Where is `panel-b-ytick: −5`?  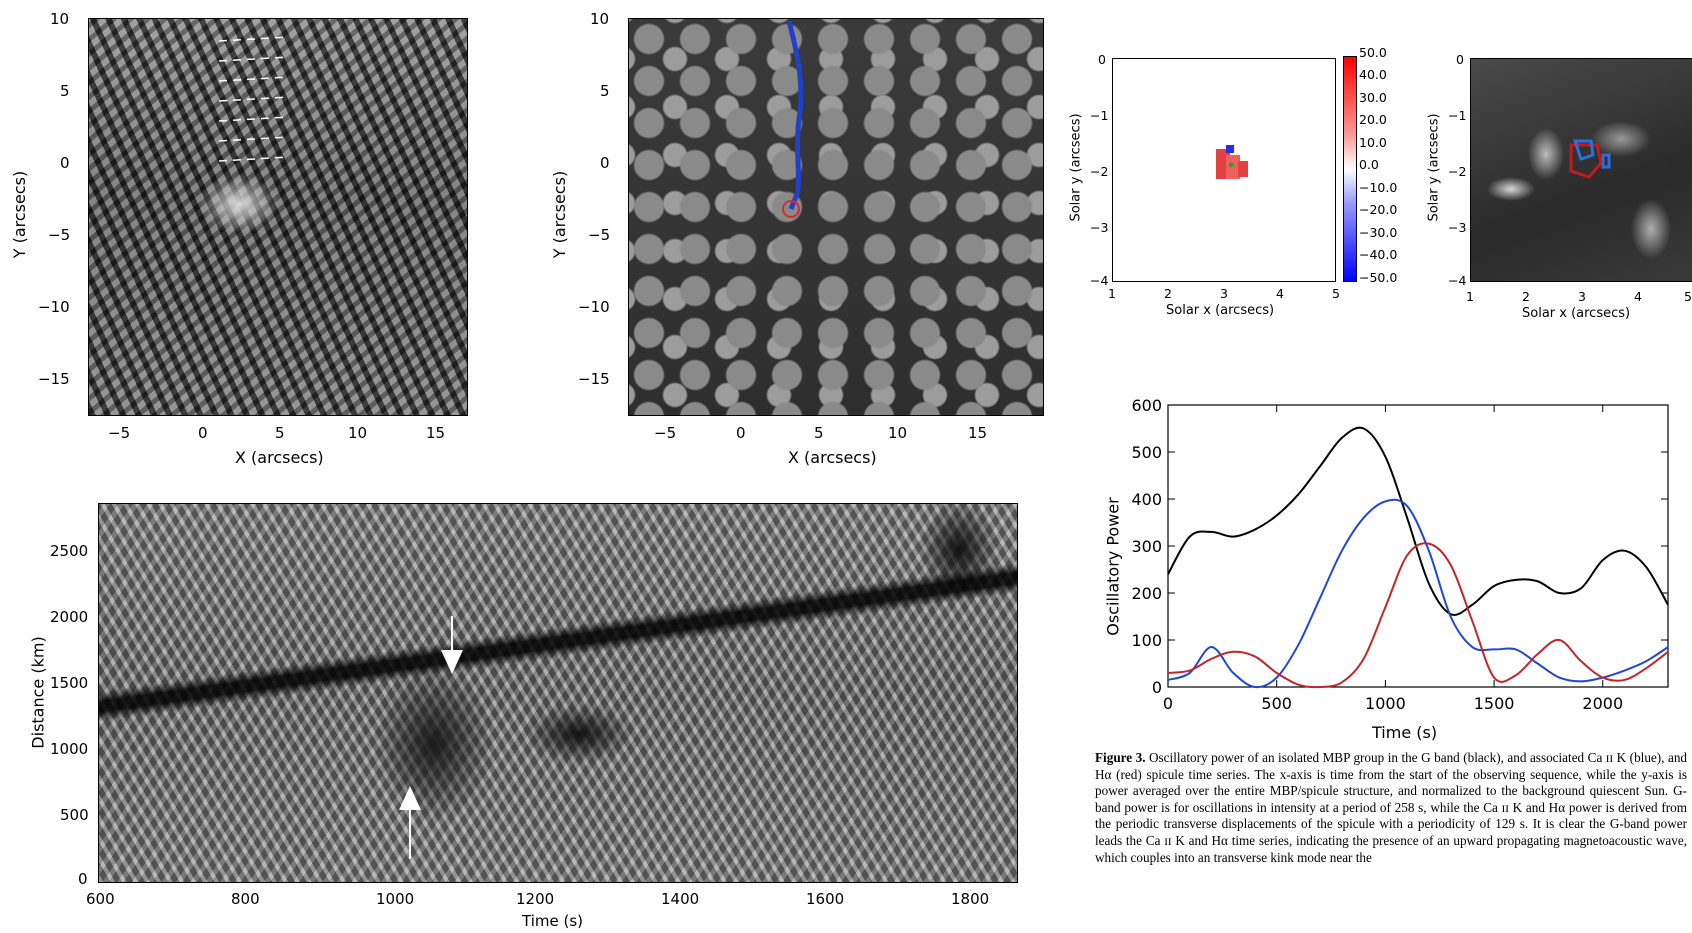
panel-b-ytick: −5 is located at coordinates (599, 235).